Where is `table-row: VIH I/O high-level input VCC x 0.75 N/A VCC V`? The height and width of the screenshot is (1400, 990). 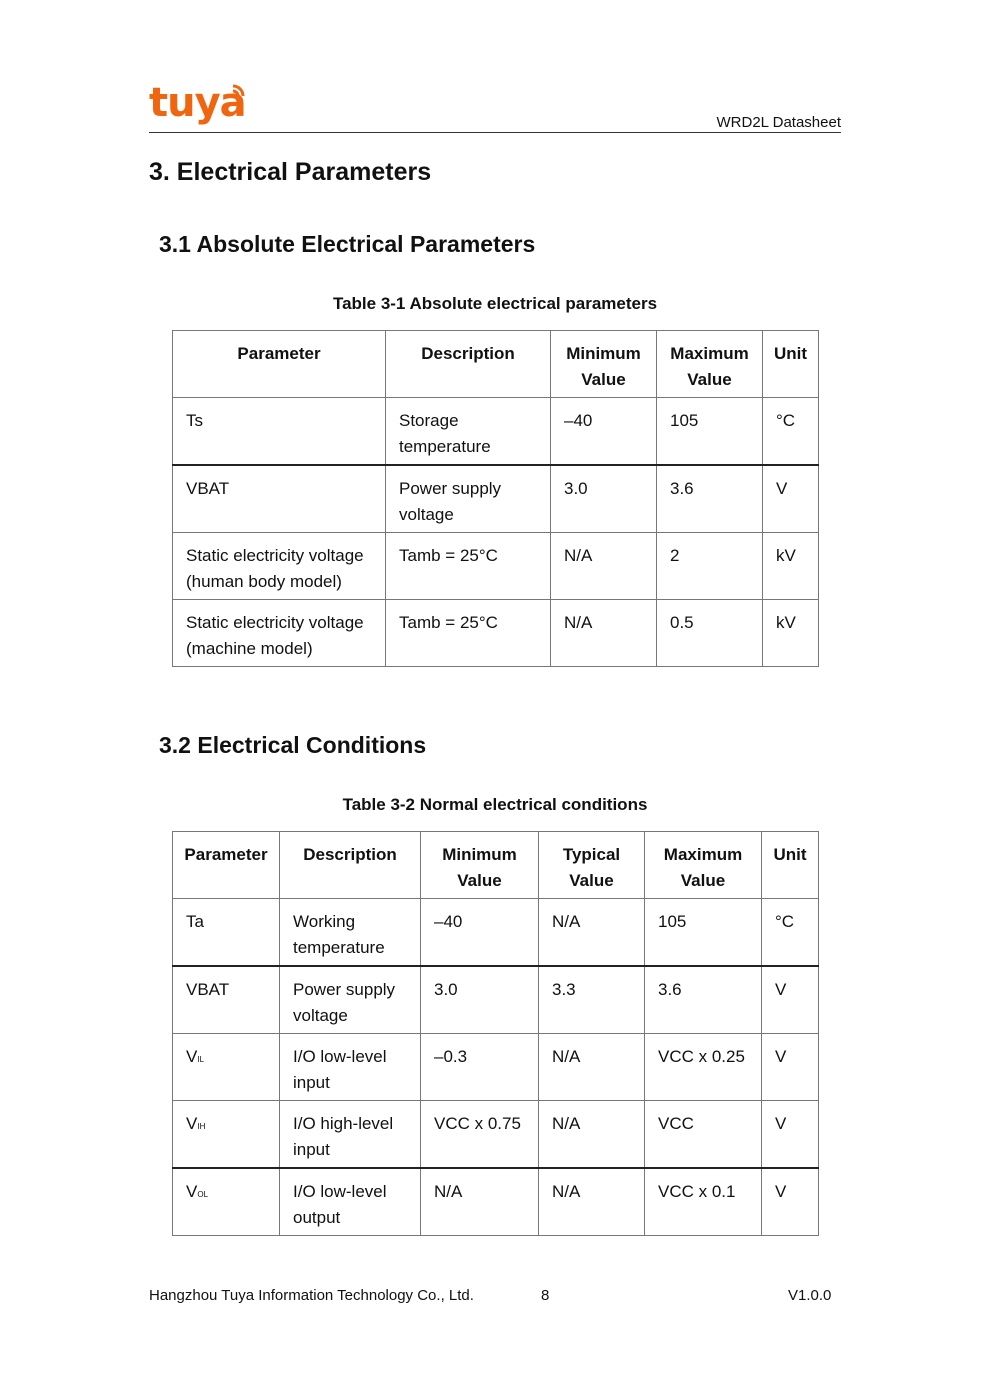 table-row: VIH I/O high-level input VCC x 0.75 N/A VCC V is located at coordinates (495, 1134).